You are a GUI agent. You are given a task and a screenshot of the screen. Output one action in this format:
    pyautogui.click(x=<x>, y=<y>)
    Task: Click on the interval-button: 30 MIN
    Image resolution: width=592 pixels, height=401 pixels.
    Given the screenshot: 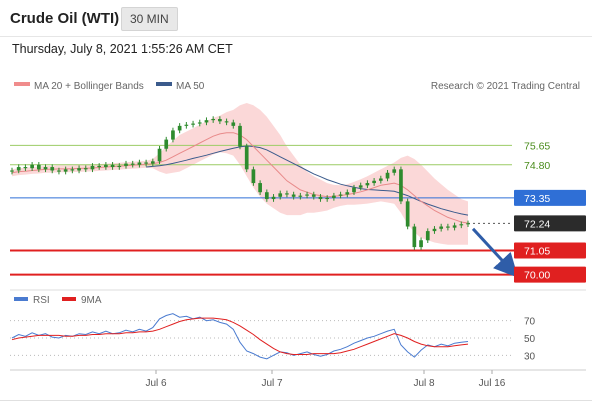 What is the action you would take?
    pyautogui.click(x=149, y=19)
    